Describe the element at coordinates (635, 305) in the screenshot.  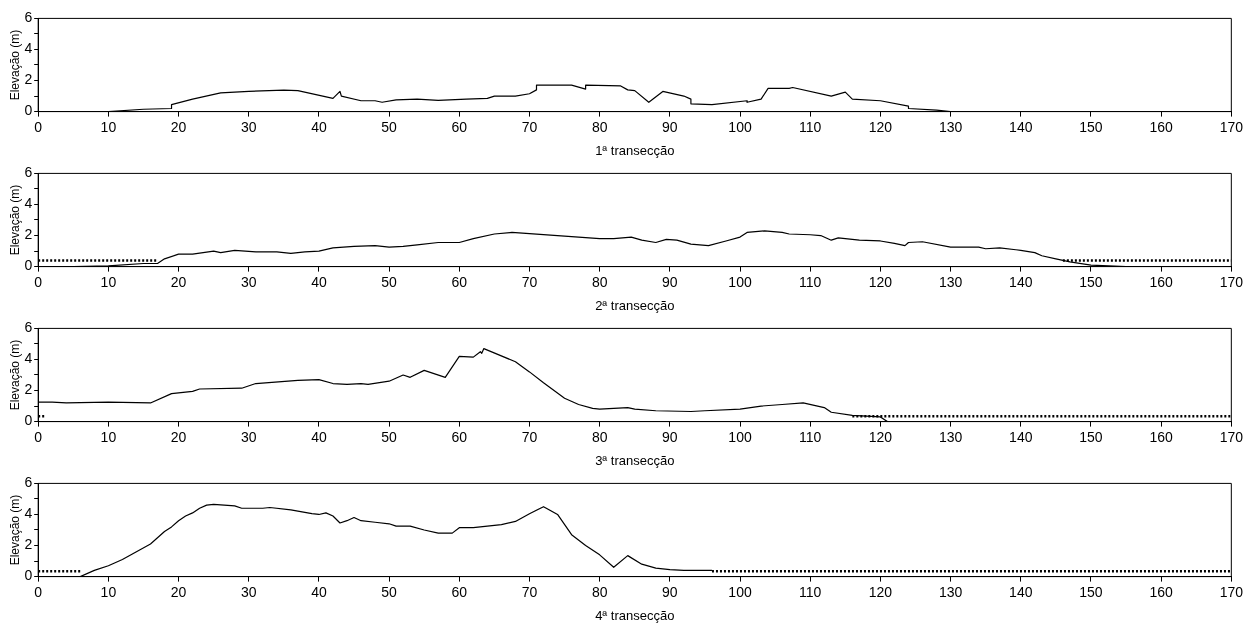
I see `x-axis-title: 2ª transecção` at that location.